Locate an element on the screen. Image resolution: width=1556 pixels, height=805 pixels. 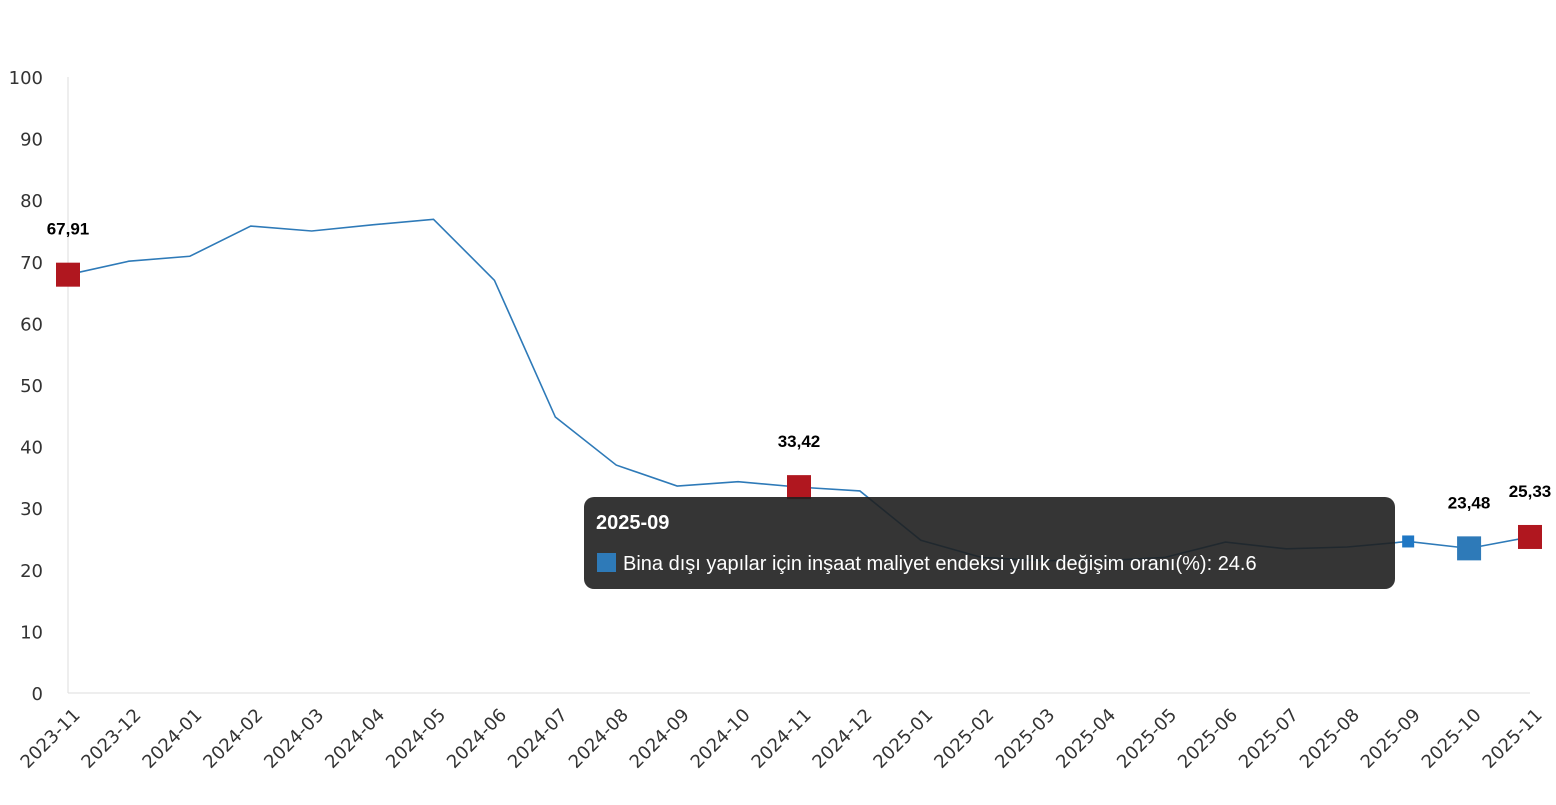
x-tick-label: 2023-12 is located at coordinates (111, 739).